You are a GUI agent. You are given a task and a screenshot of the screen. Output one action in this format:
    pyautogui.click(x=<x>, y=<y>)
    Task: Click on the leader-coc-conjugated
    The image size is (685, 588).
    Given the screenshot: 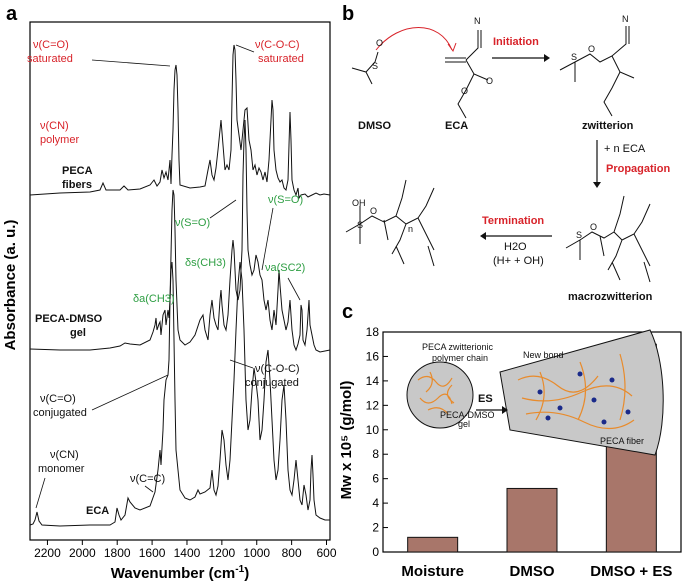 What is the action you would take?
    pyautogui.click(x=241, y=364)
    